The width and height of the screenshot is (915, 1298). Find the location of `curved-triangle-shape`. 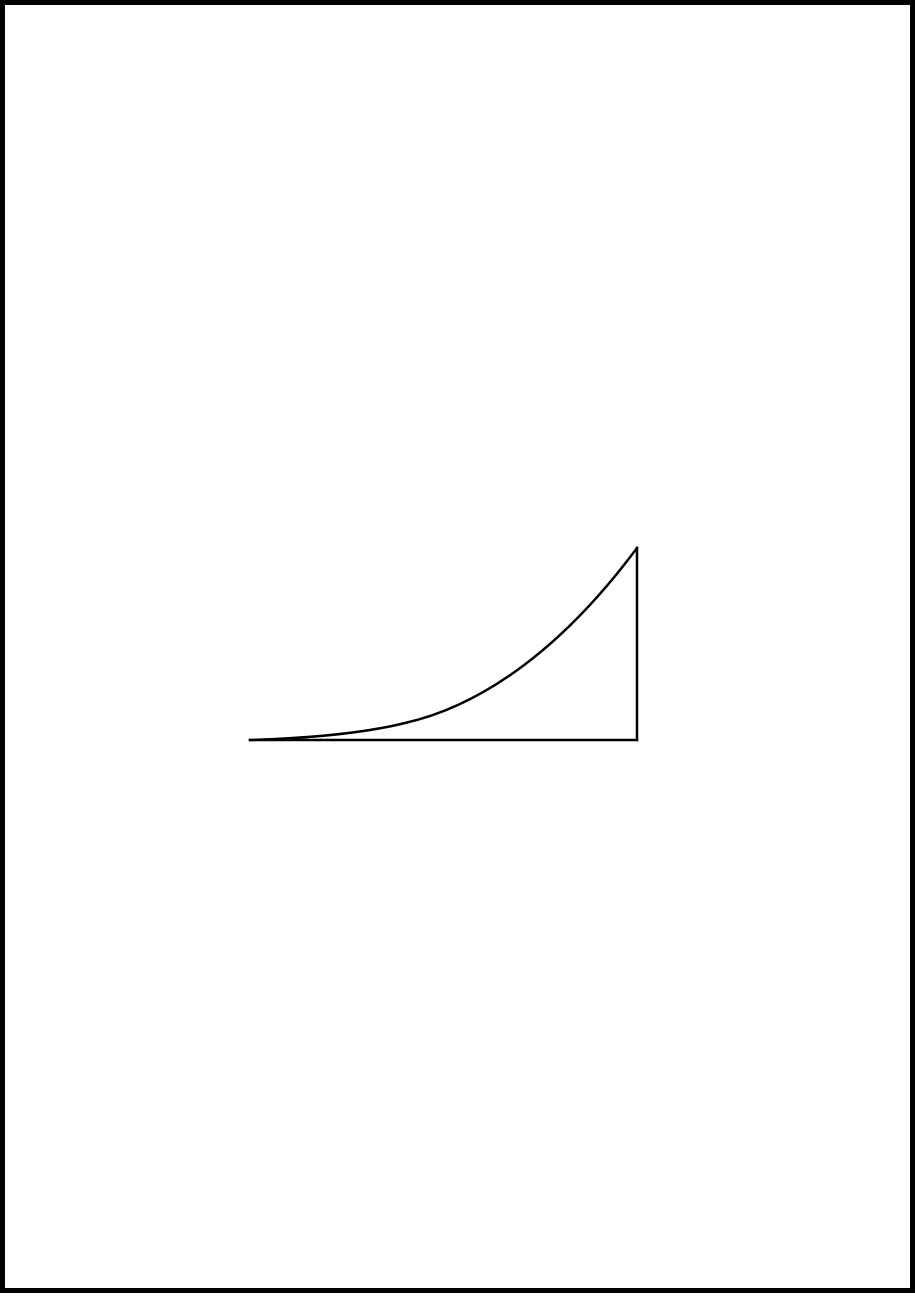

curved-triangle-shape is located at coordinates (443, 644).